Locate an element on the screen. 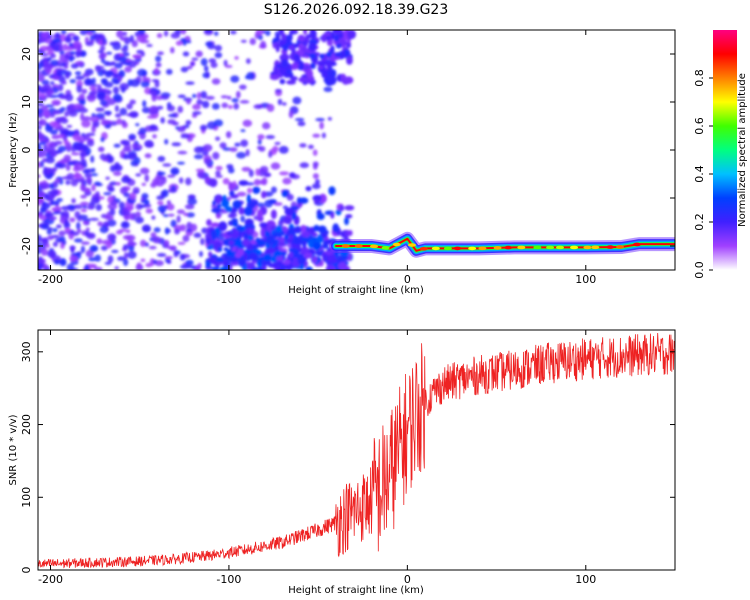  colorbar-tick-label: 0.4 is located at coordinates (699, 174).